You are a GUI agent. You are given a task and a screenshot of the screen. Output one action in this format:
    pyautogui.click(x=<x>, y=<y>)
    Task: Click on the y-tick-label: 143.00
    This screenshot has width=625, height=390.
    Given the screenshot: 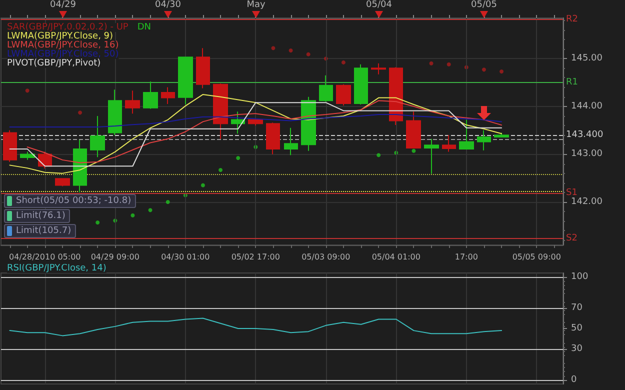 What is the action you would take?
    pyautogui.click(x=587, y=154)
    